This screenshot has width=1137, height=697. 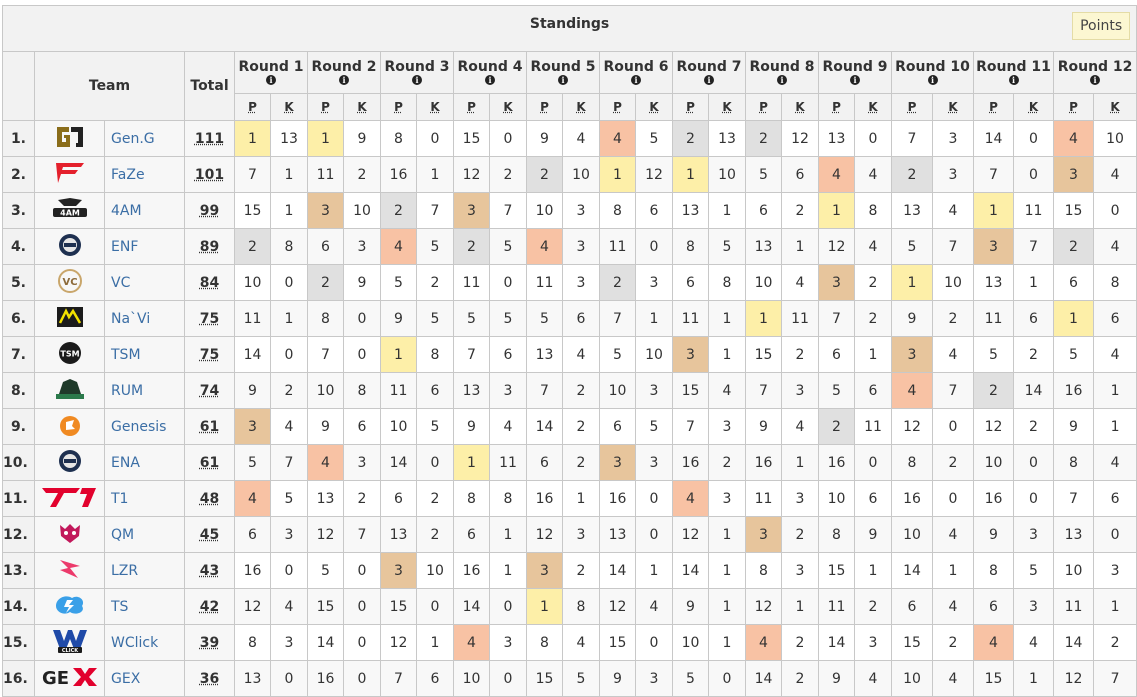 What do you see at coordinates (144, 390) in the screenshot?
I see `team-name-link: RUM` at bounding box center [144, 390].